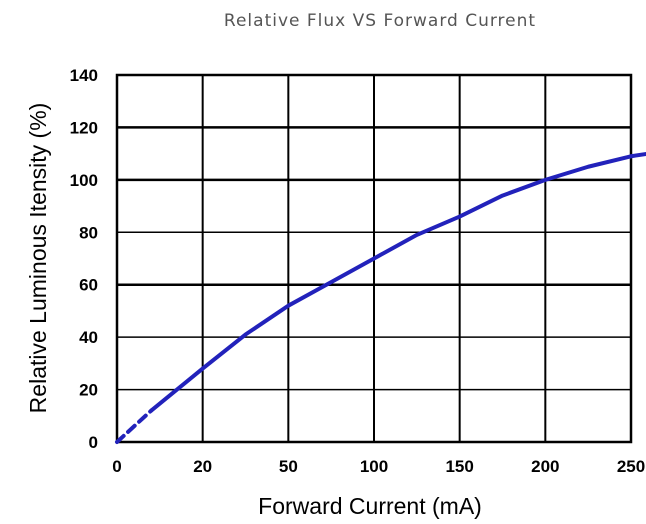  I want to click on x-tick-labels: 0 20 50 100 150 200 250, so click(378, 466).